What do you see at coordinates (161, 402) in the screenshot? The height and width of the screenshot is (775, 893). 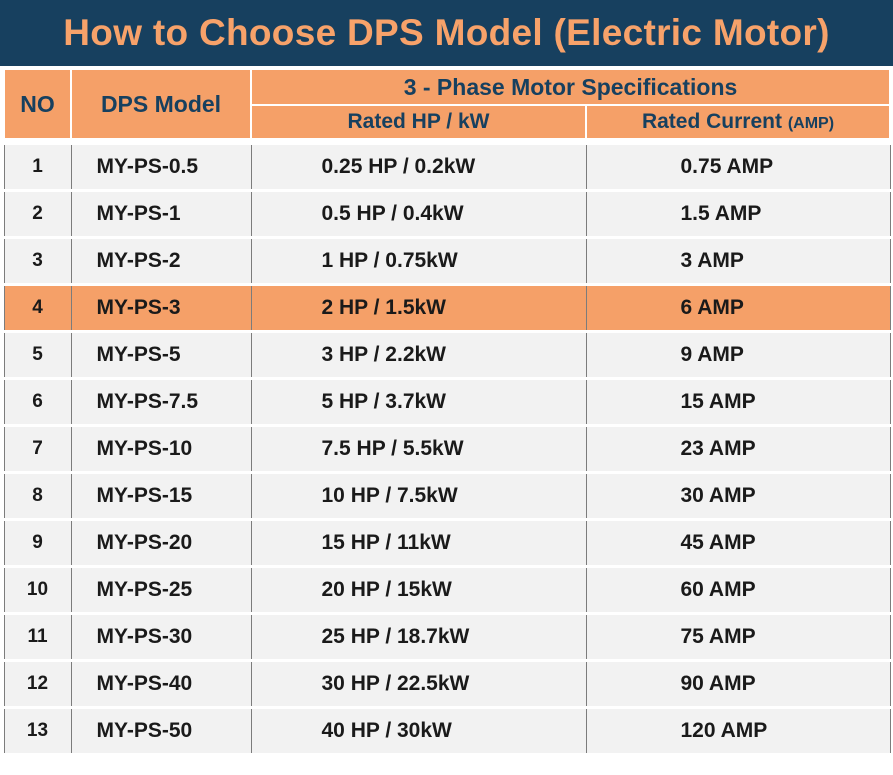 I see `cell-dps-model: MY-PS-7.5` at bounding box center [161, 402].